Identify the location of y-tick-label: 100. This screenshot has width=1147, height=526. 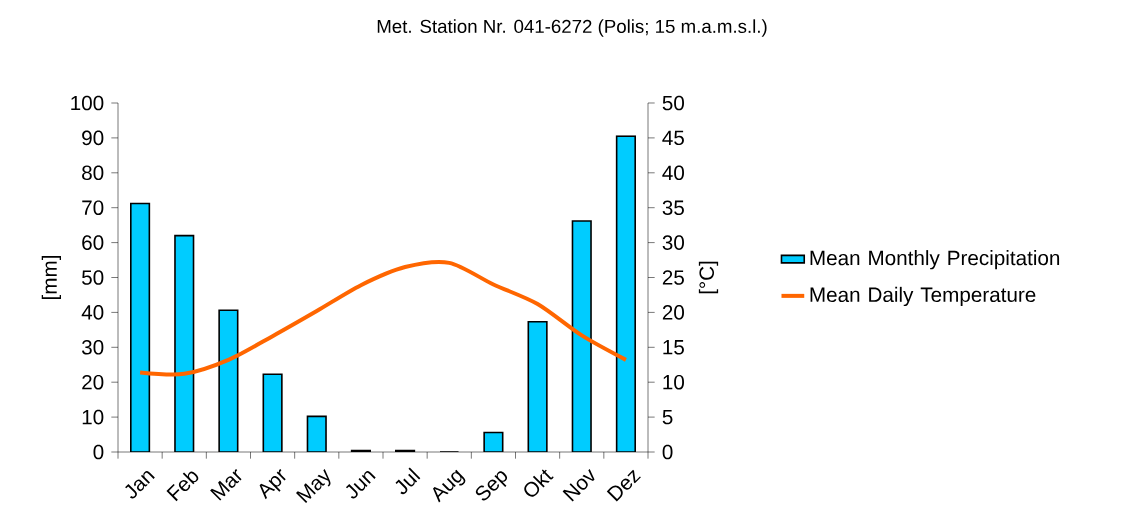
(87, 103).